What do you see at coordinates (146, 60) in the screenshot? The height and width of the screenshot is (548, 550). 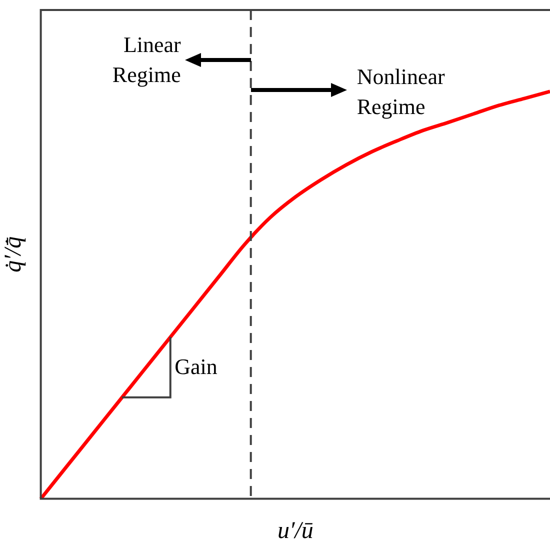 I see `text: Linear Regime` at bounding box center [146, 60].